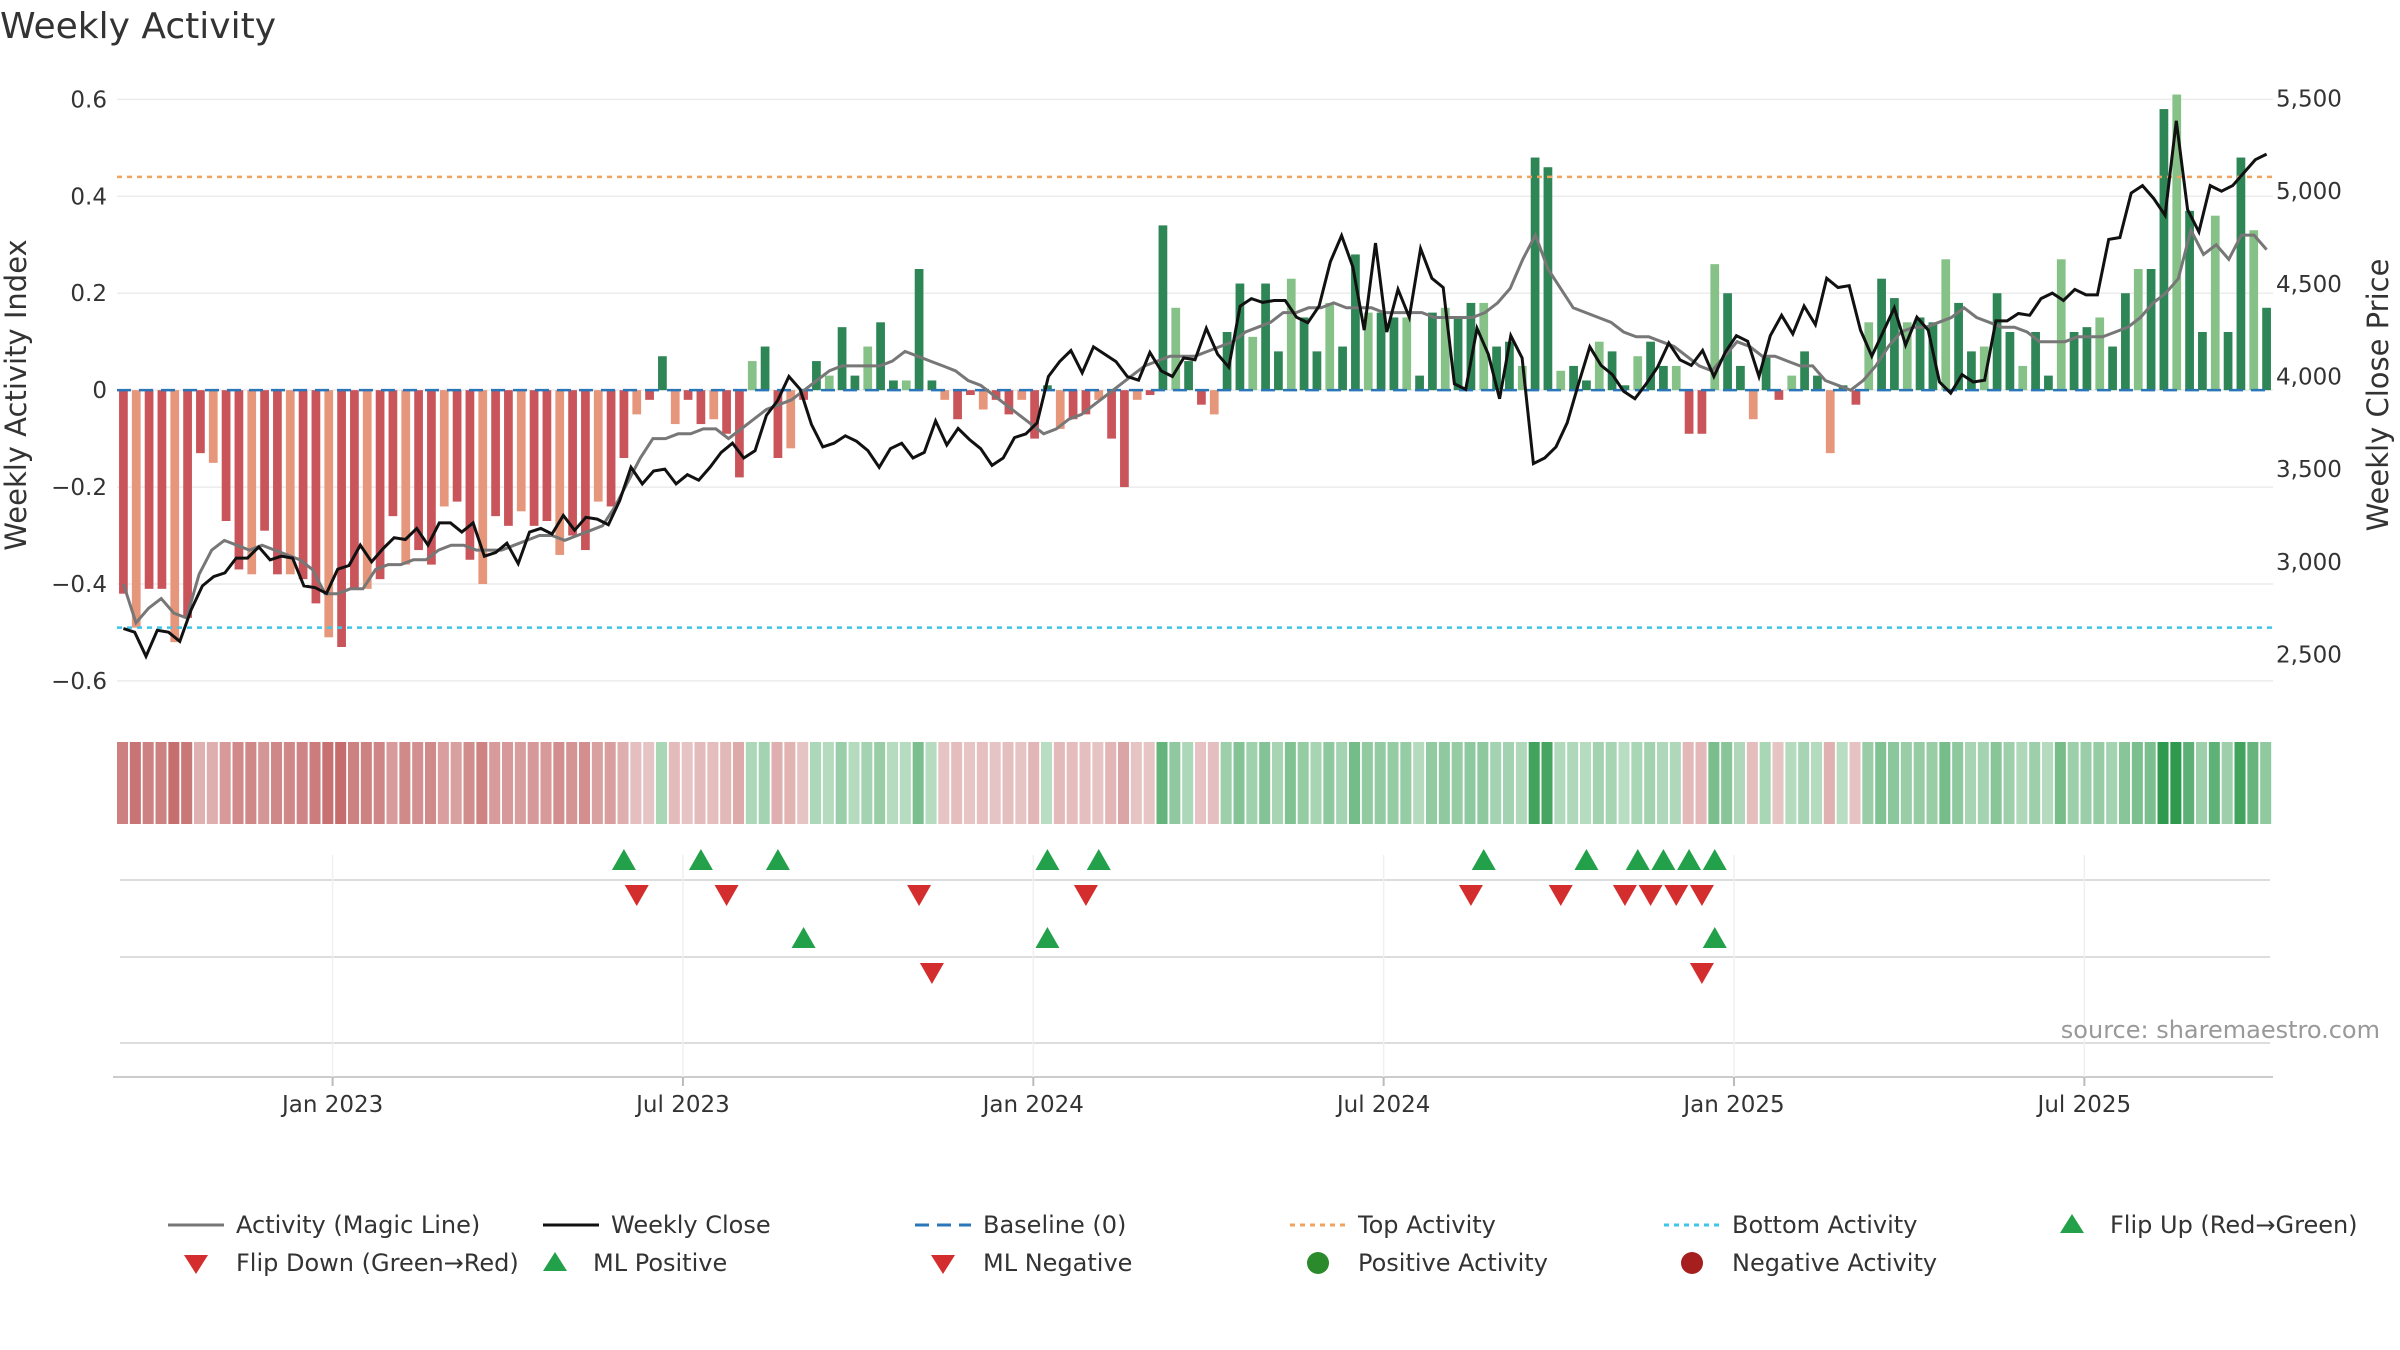 The width and height of the screenshot is (2400, 1350). I want to click on legend-key-ml-negative, so click(943, 1264).